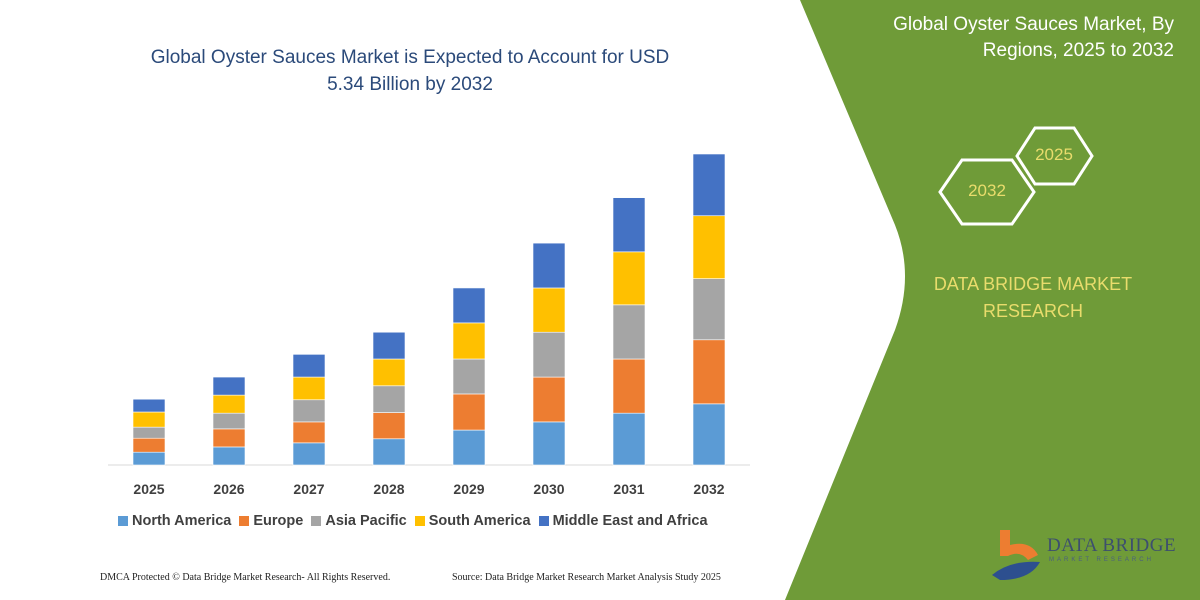 This screenshot has height=600, width=1200. I want to click on bar-segment-europe-2025, so click(149, 445).